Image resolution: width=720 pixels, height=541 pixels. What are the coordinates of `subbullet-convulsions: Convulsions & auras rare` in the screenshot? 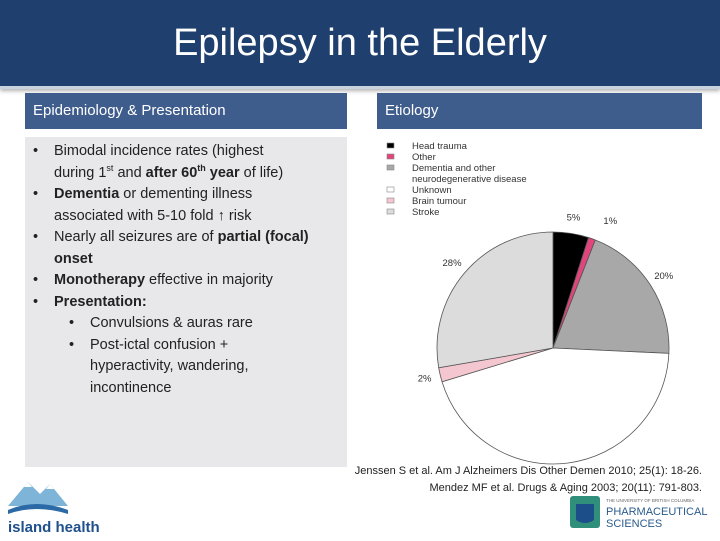 It's located at (187, 324).